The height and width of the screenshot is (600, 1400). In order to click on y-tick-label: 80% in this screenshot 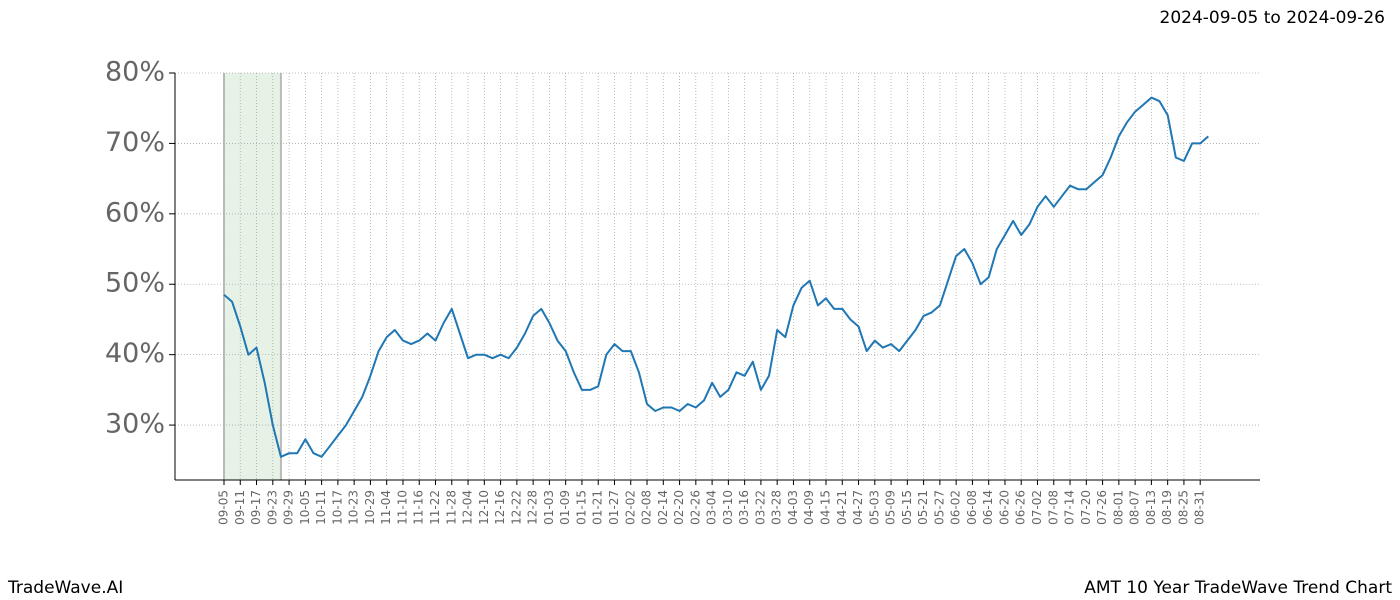, I will do `click(135, 72)`.